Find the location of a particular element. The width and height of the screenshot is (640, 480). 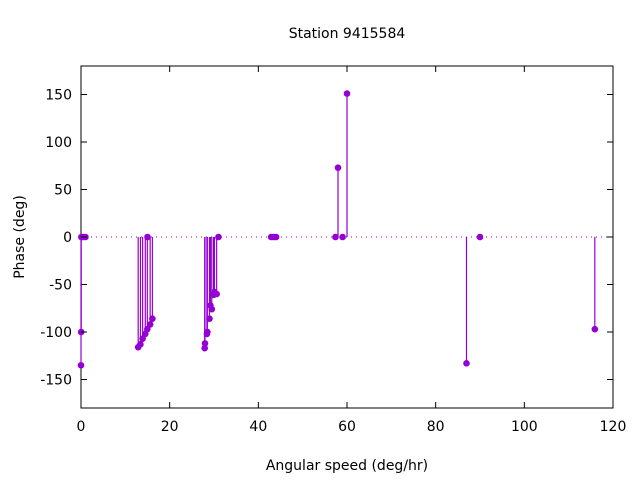

x-tick-label: 60 is located at coordinates (347, 427).